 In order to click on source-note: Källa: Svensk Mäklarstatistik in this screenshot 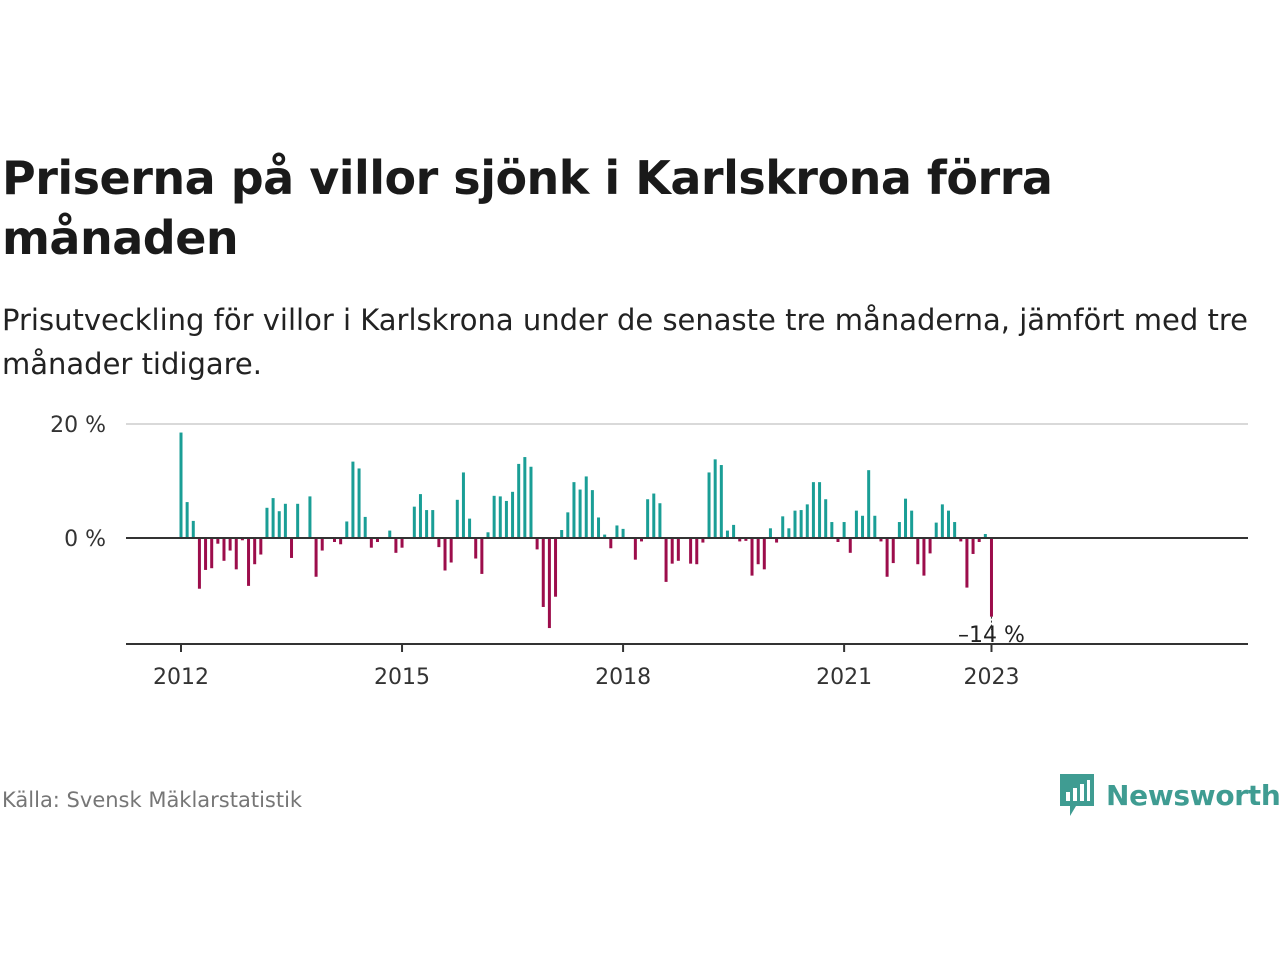, I will do `click(152, 800)`.